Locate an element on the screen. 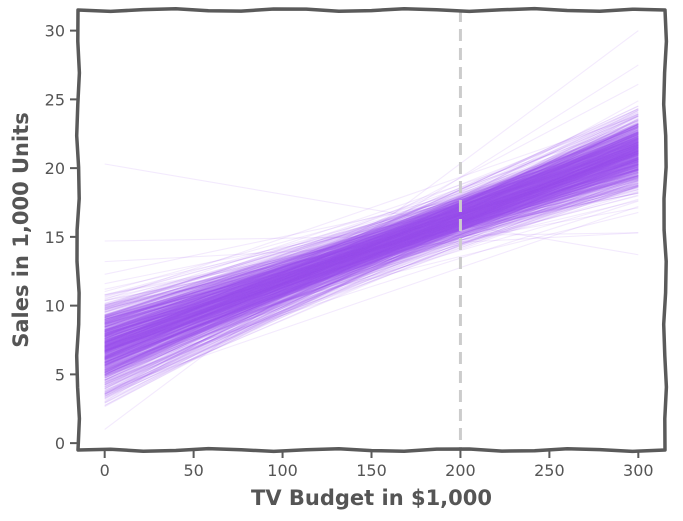  y-tick-label: 30 is located at coordinates (55, 31).